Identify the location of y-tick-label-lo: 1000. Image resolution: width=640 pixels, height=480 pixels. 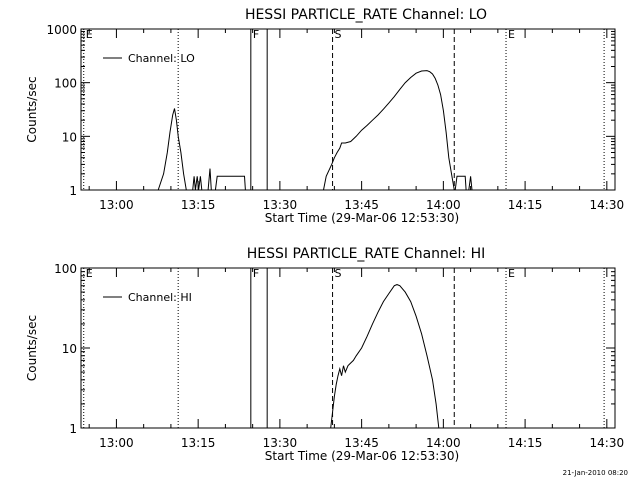
(61, 30).